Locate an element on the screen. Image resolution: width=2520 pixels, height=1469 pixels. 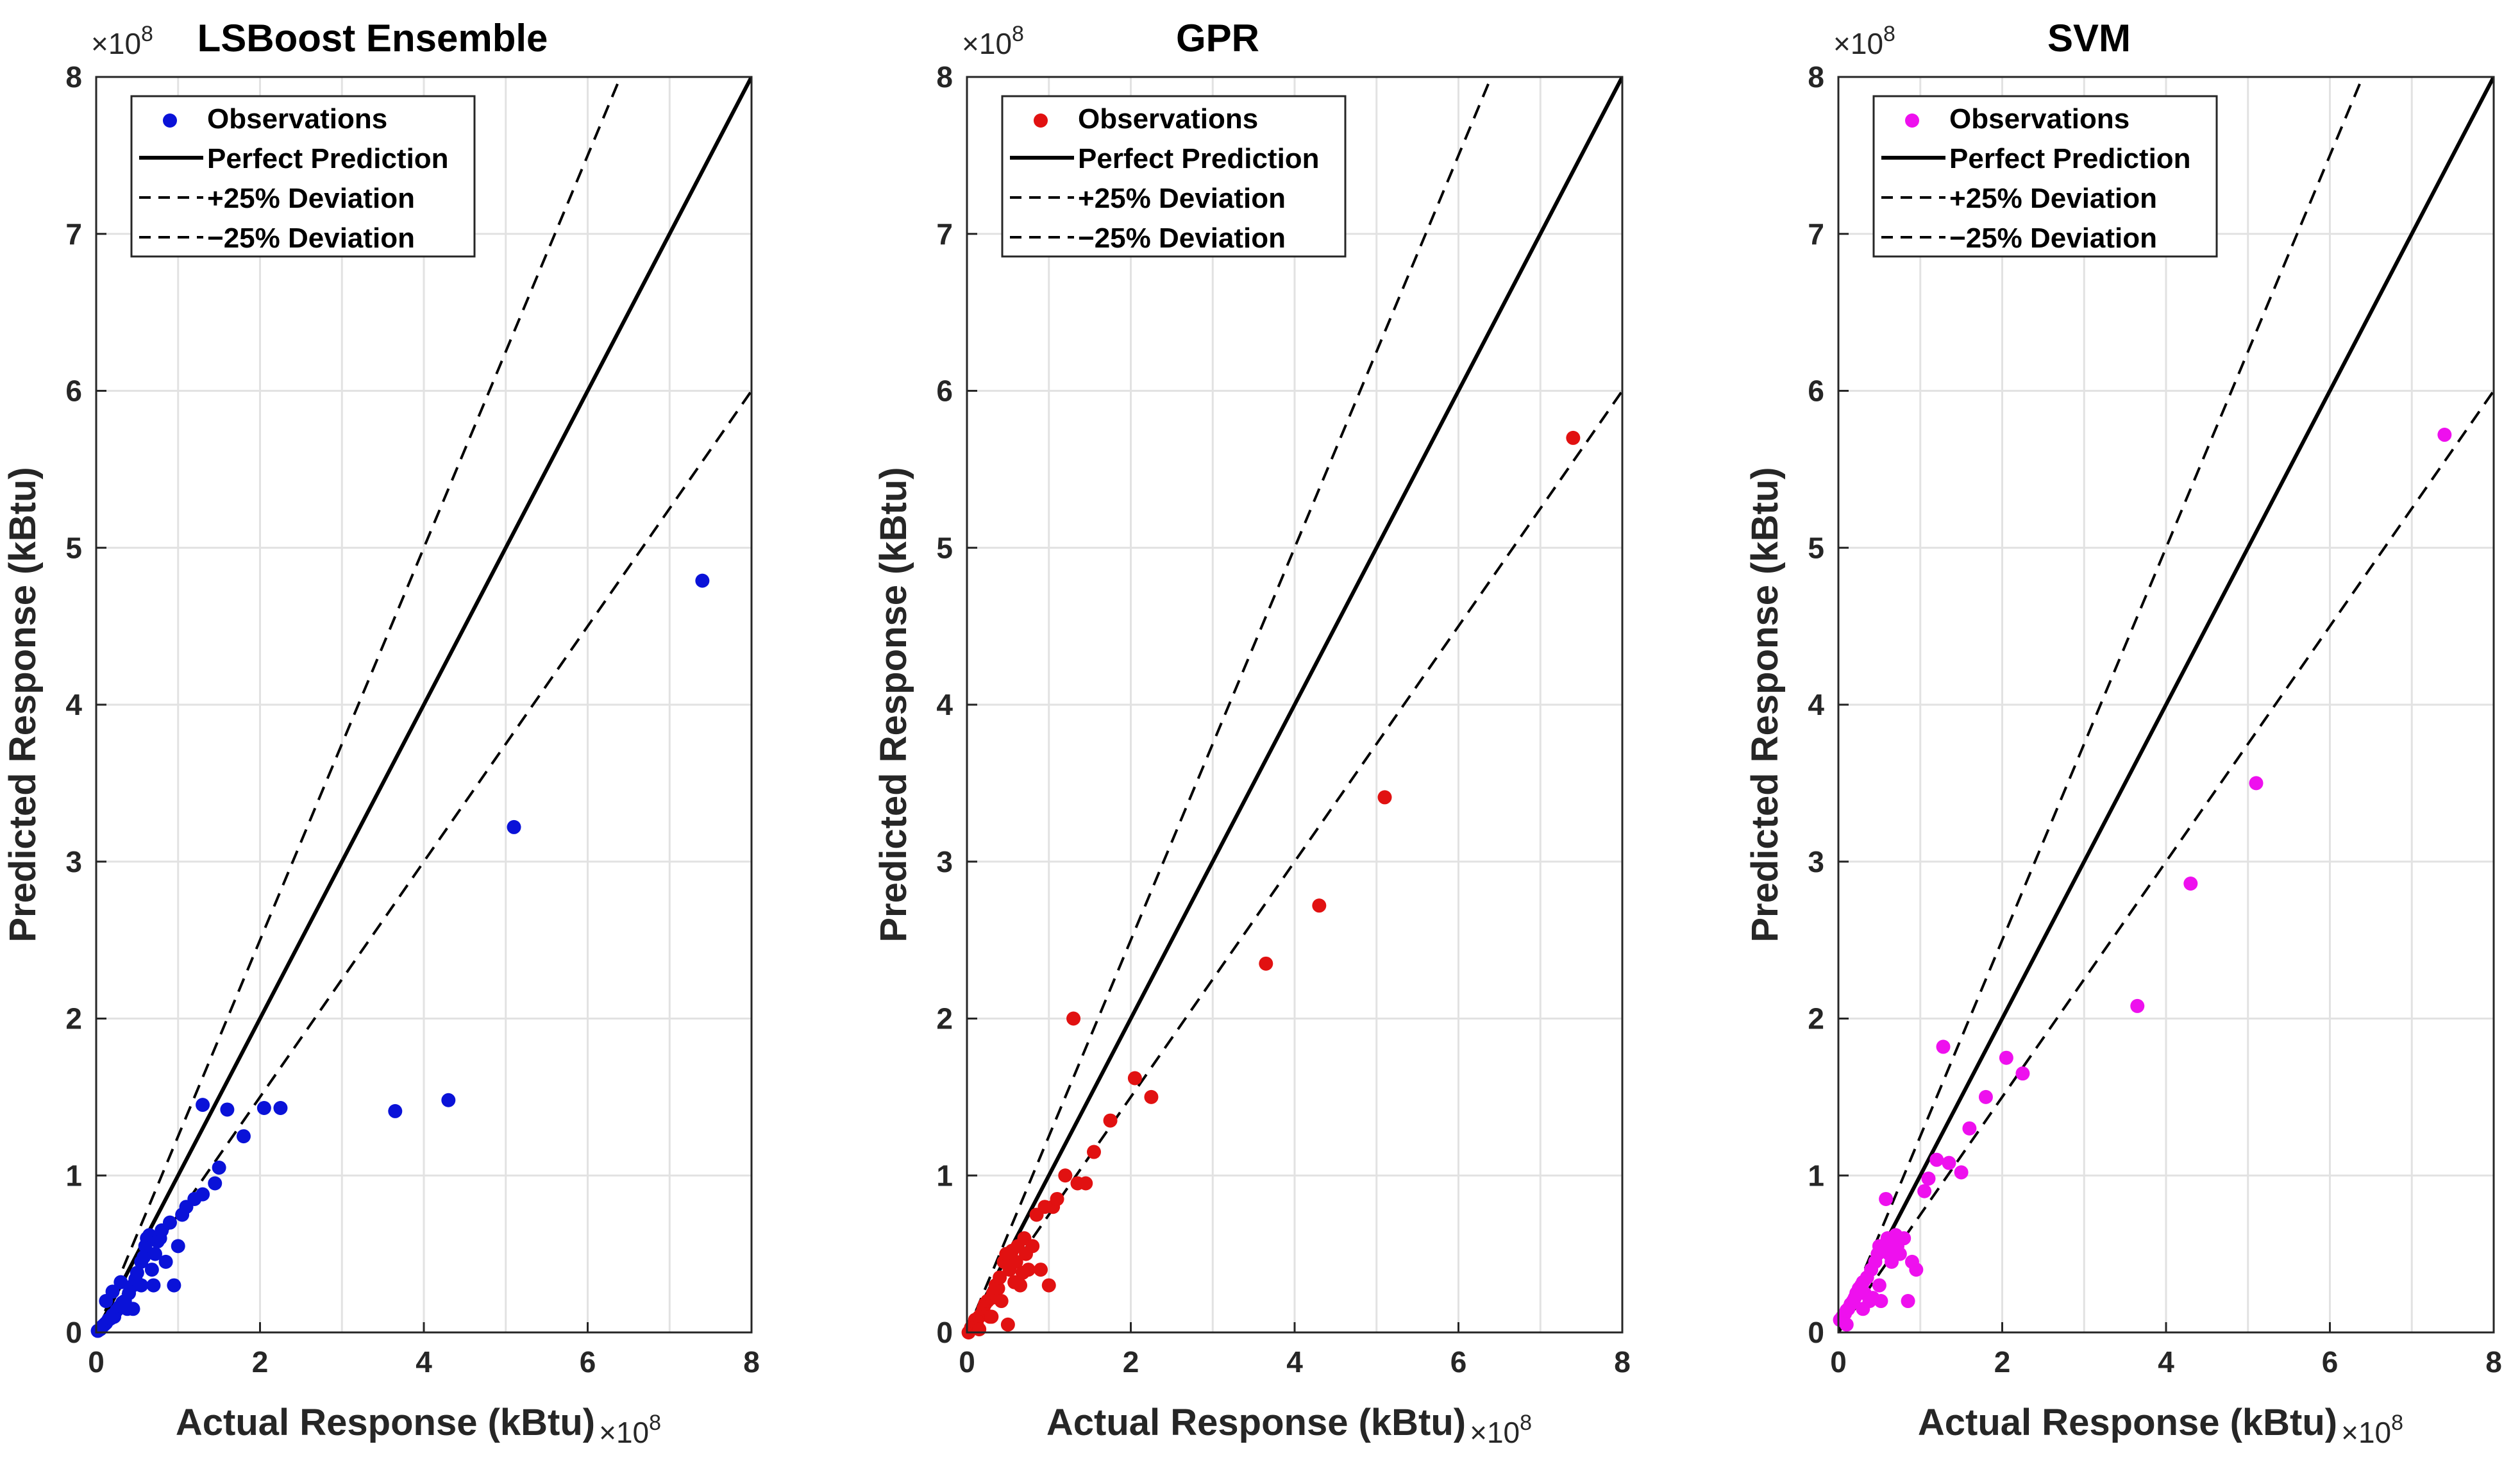
x-tick-label: 4 is located at coordinates (424, 1362).